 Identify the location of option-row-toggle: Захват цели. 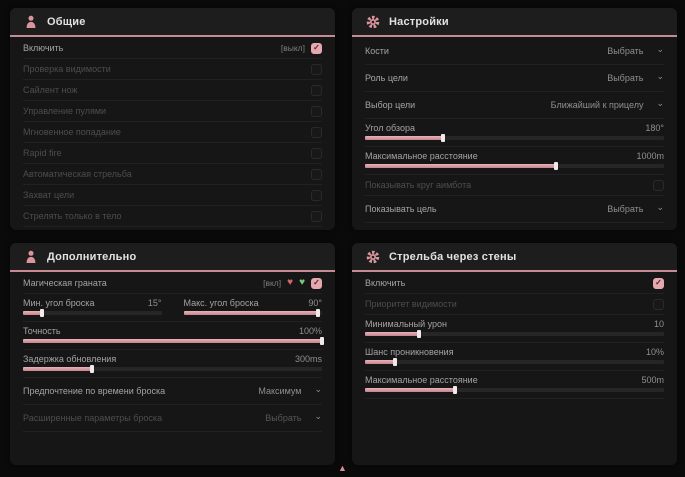
(172, 195).